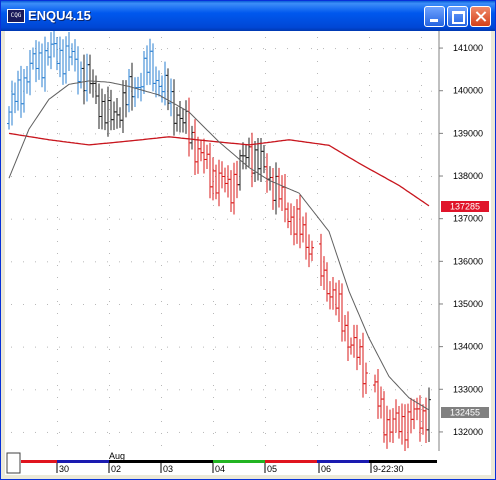  Describe the element at coordinates (468, 347) in the screenshot. I see `price-tick-label: 134000` at that location.